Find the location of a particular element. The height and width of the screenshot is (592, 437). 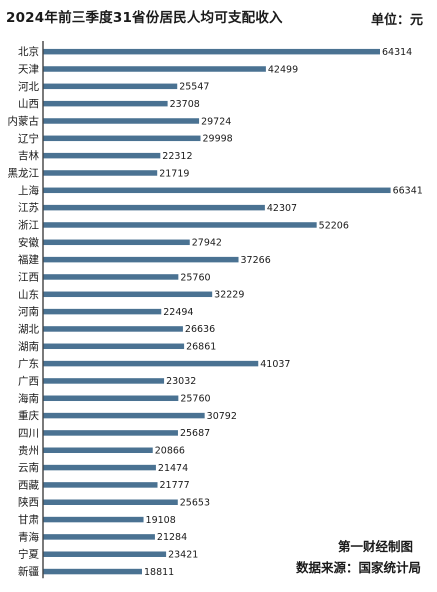

value-label: 29998 is located at coordinates (218, 139).